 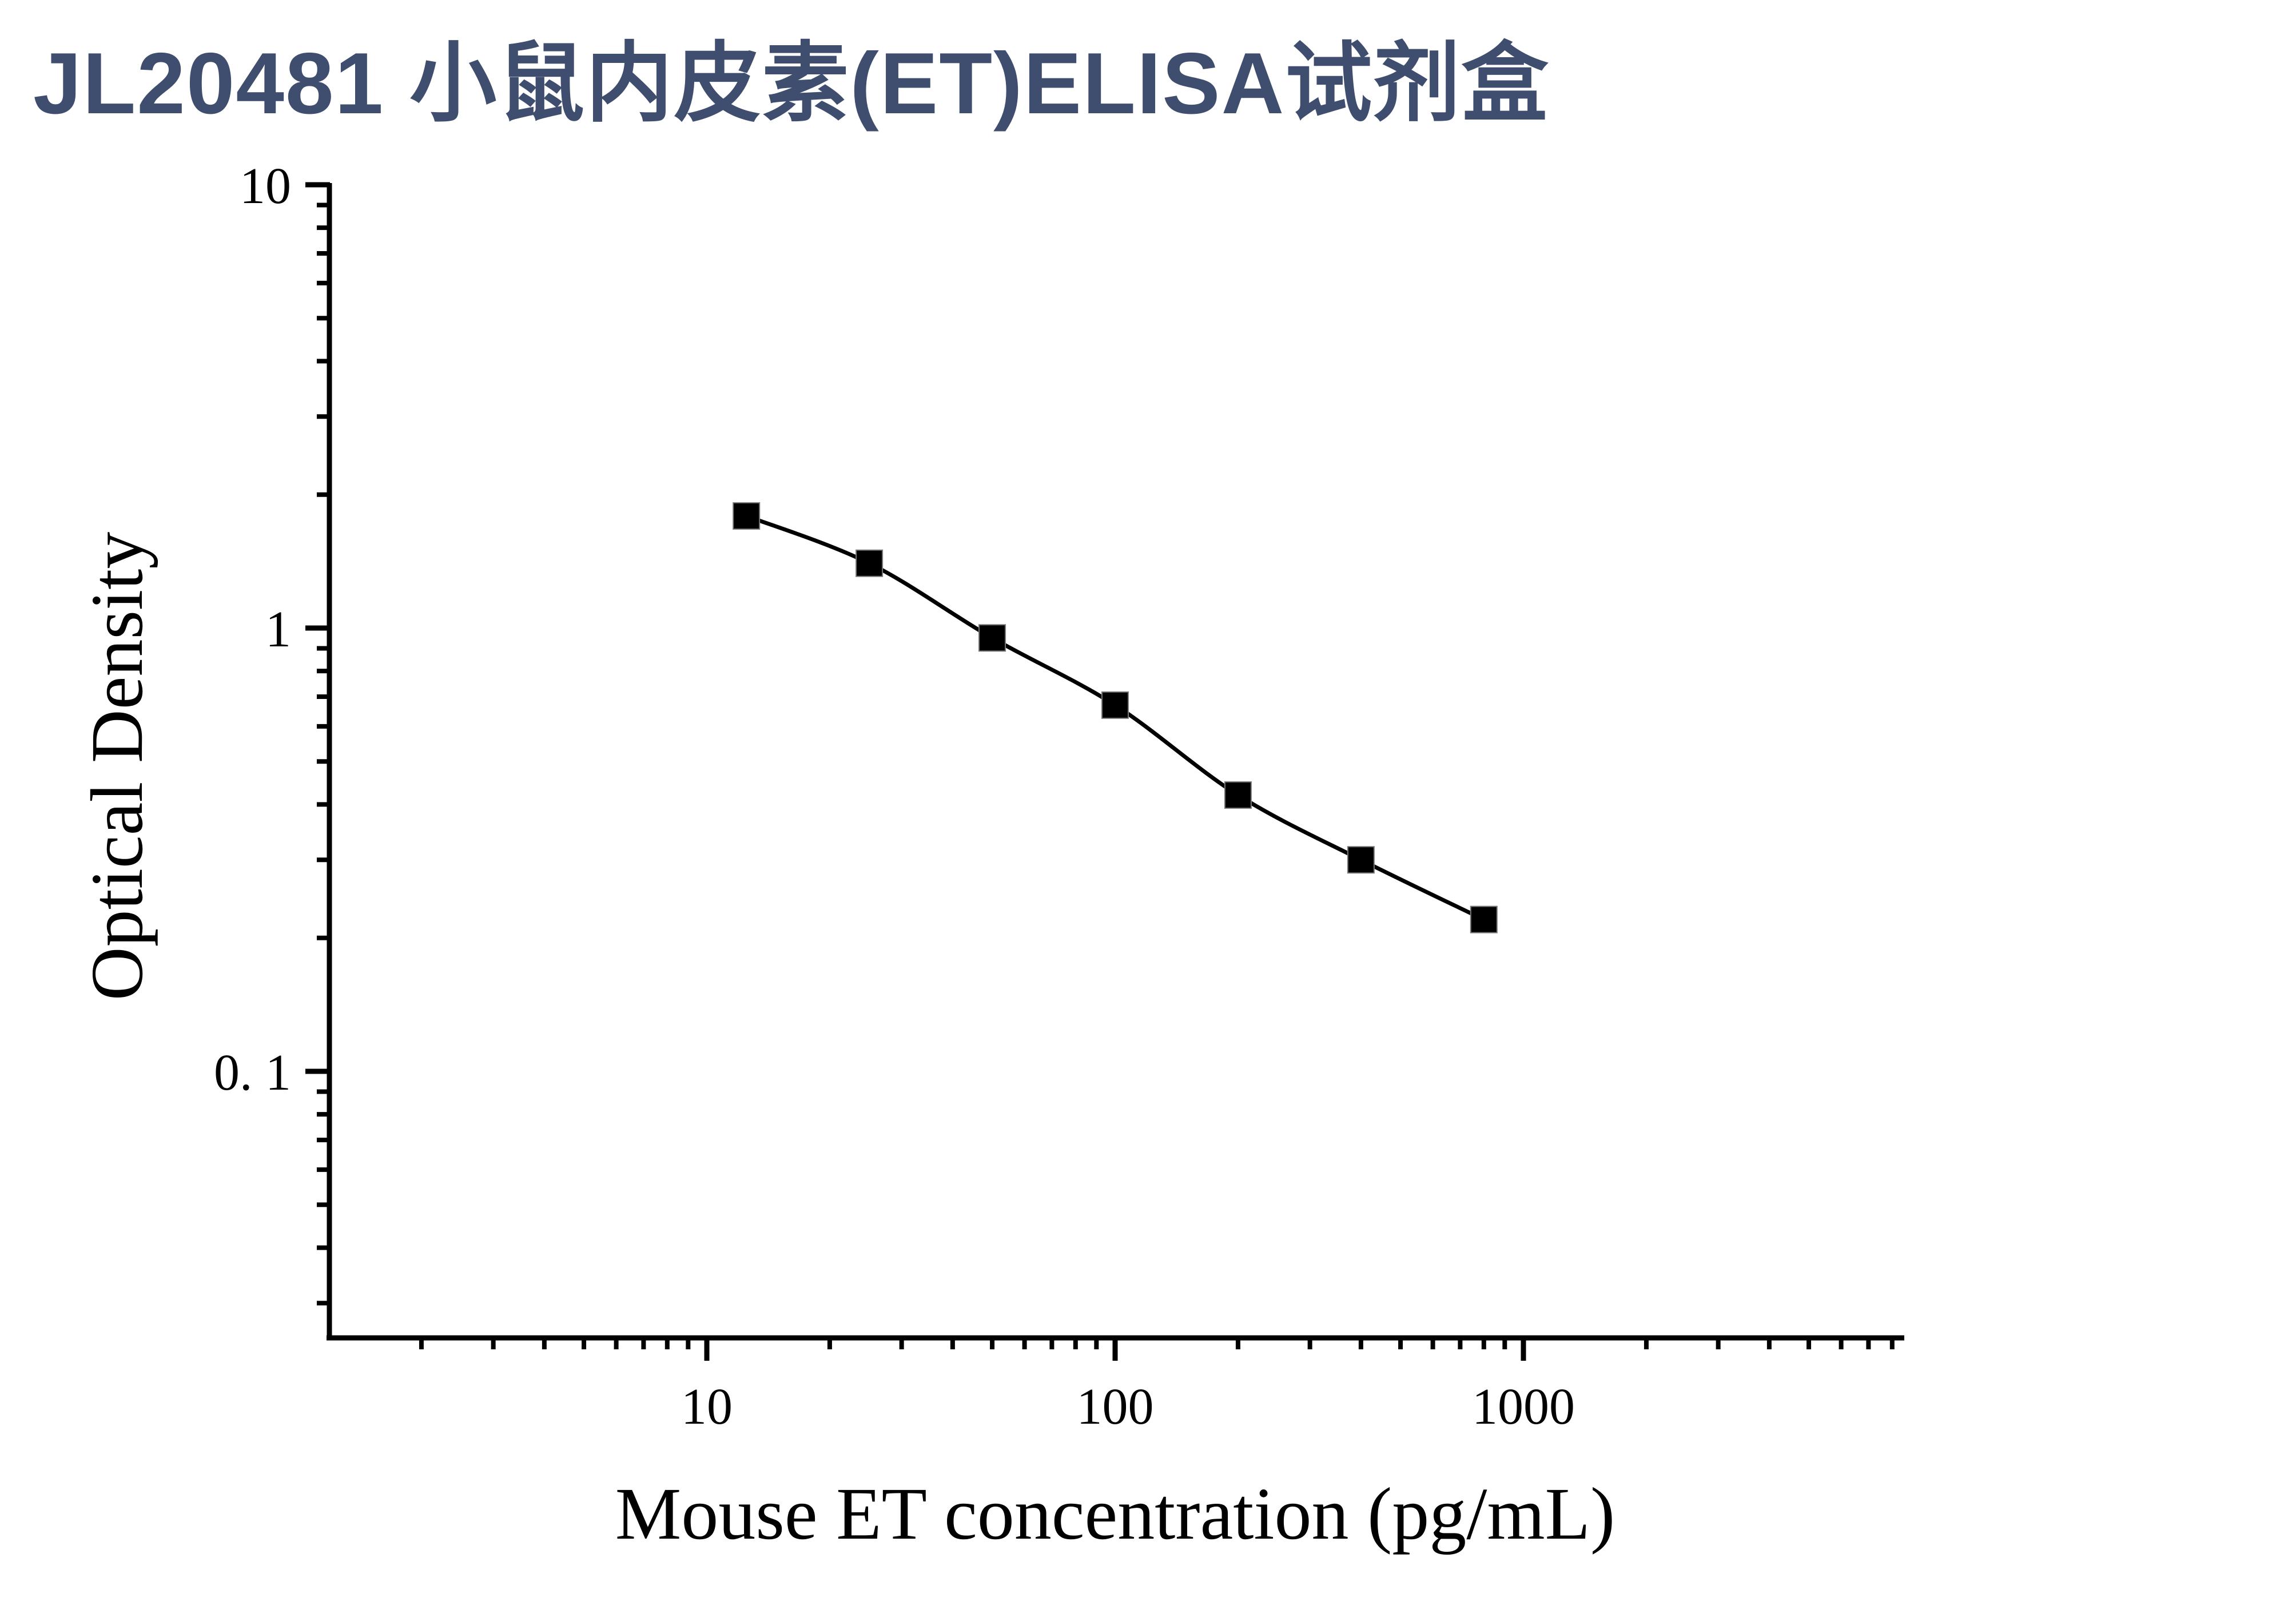 I want to click on y-tick-label: 10, so click(x=265, y=186).